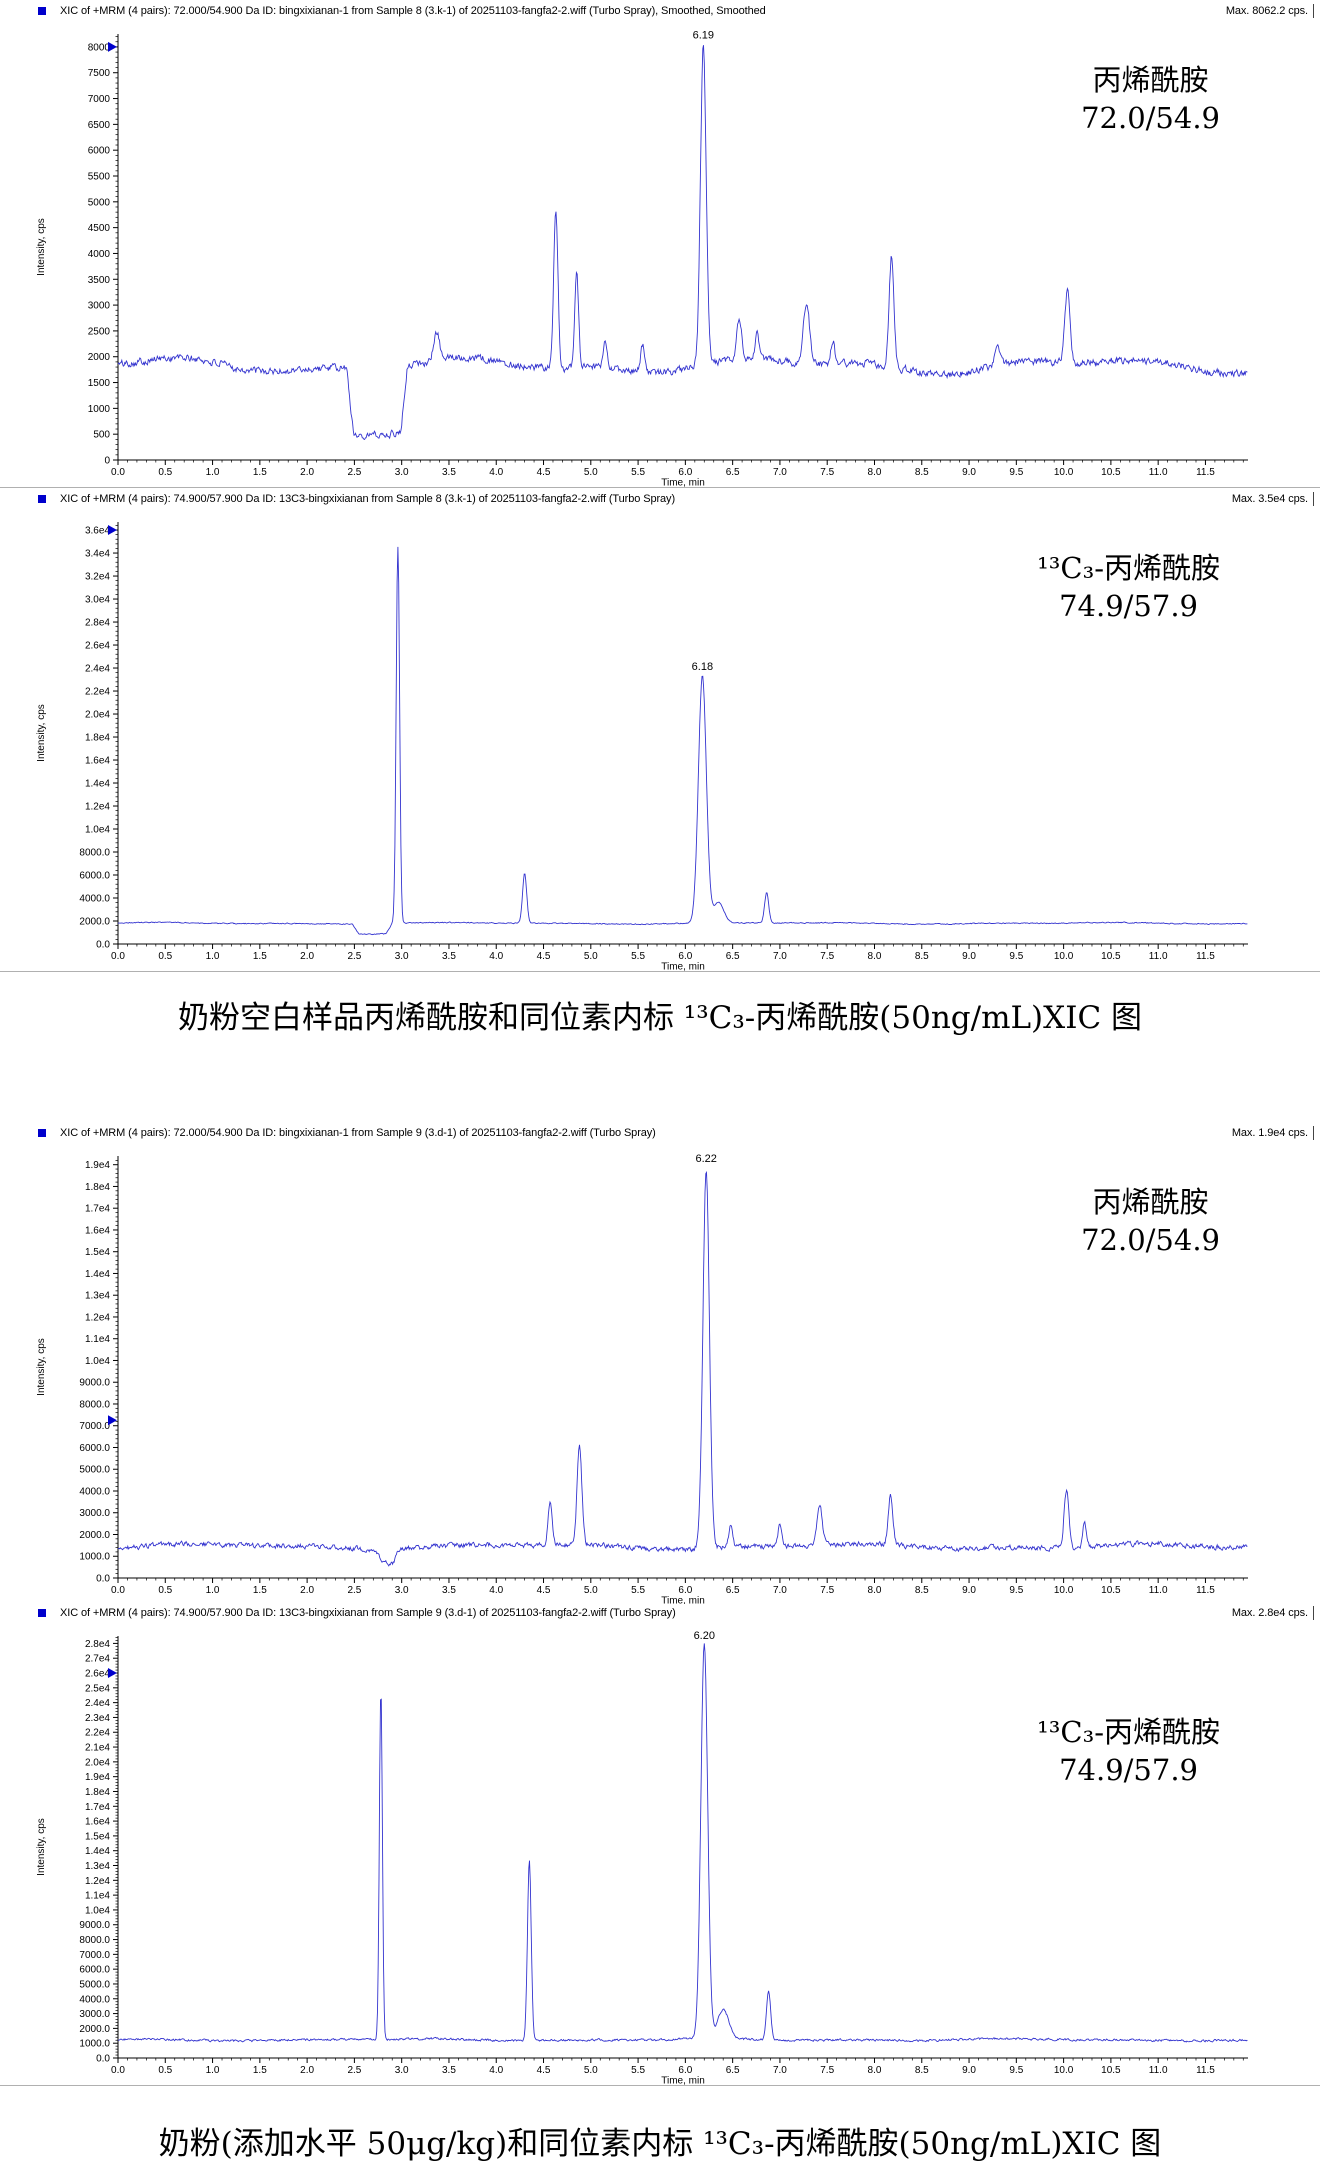 This screenshot has width=1320, height=2183. I want to click on y-tick-label: 2.6e4, so click(97, 646).